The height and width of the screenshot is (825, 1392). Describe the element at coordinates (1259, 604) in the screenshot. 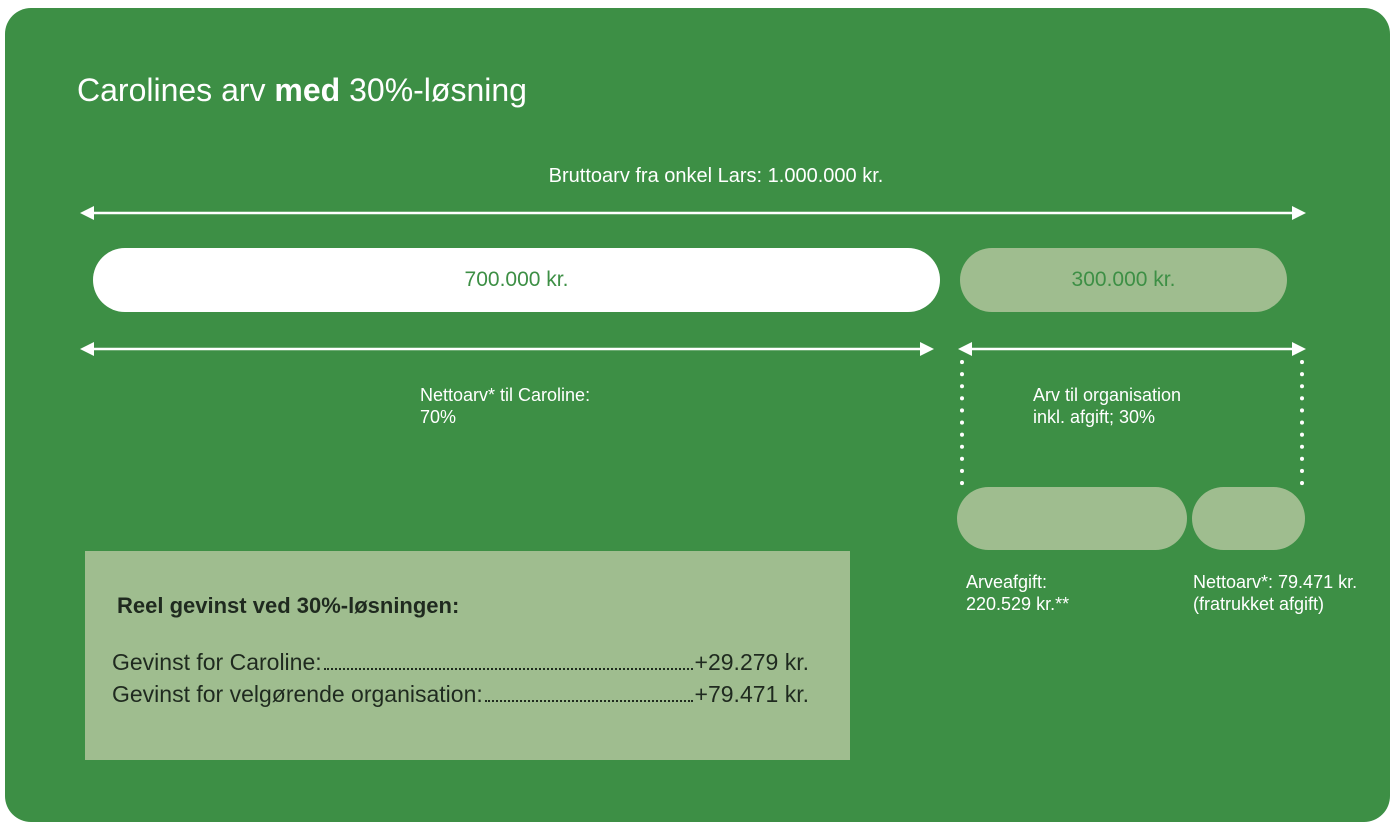

I see `text: (fratrukket afgift)` at that location.